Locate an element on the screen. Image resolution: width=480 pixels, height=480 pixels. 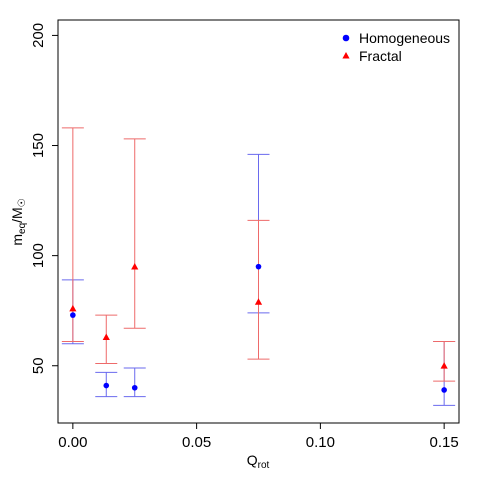
y-axis-label: meq/M☉ is located at coordinates (18, 221).